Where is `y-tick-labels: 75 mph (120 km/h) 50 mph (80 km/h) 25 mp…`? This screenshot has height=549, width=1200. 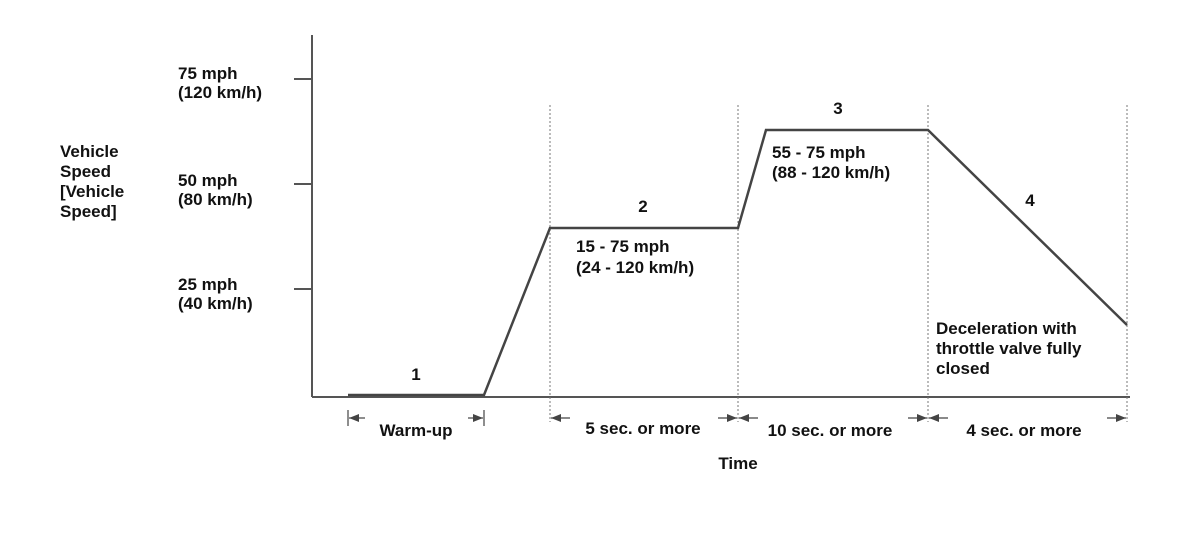 y-tick-labels: 75 mph (120 km/h) 50 mph (80 km/h) 25 mp… is located at coordinates (220, 188).